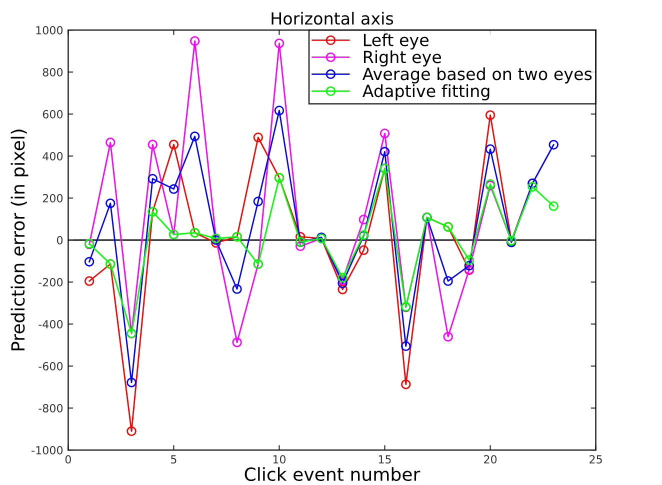 The image size is (662, 485). What do you see at coordinates (52, 156) in the screenshot?
I see `y-tick-label: 400` at bounding box center [52, 156].